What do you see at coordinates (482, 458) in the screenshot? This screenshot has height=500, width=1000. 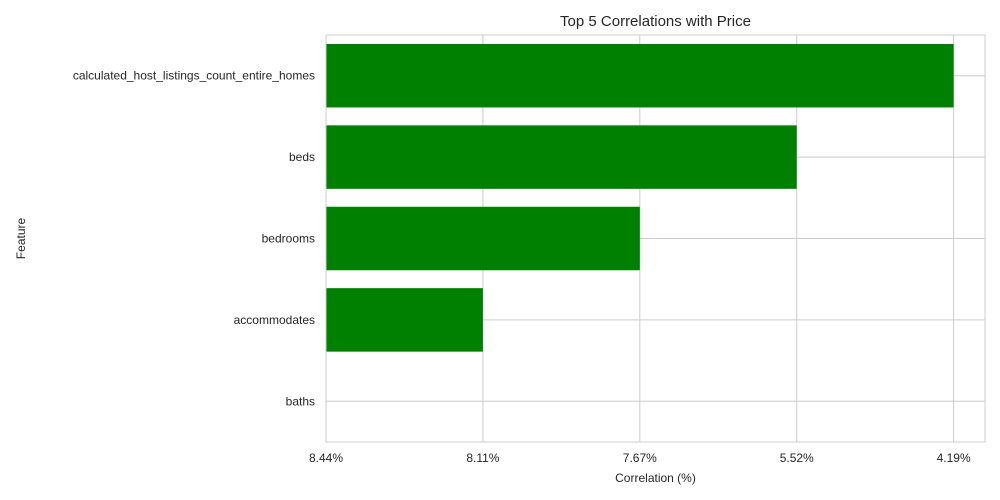 I see `x-tick-label: 8.11%` at bounding box center [482, 458].